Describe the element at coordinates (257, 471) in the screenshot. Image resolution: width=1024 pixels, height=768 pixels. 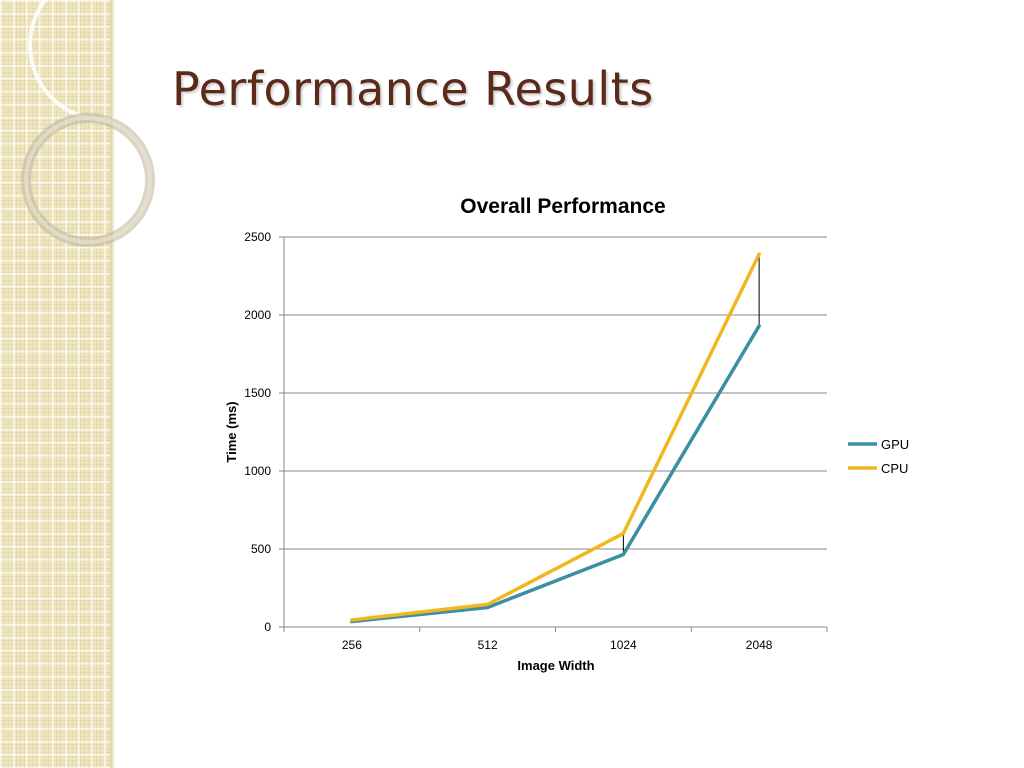
I see `y-tick-label: 1000` at that location.